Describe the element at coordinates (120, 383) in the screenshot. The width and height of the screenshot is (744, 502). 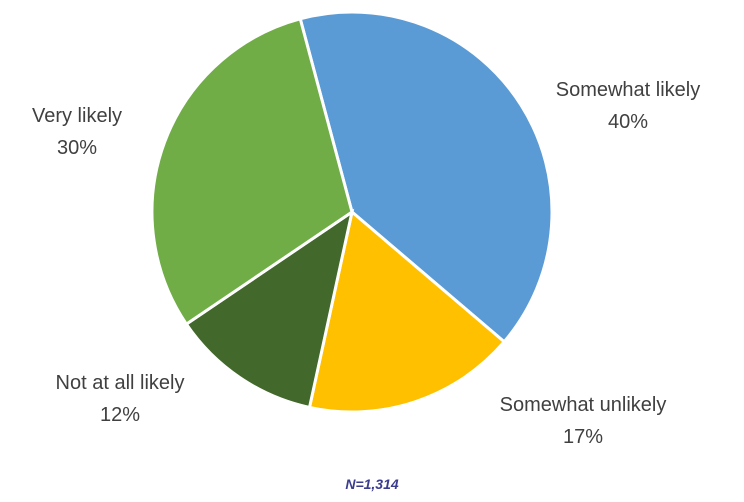
I see `slice-label-not-at-all-likely: Not at all likely` at that location.